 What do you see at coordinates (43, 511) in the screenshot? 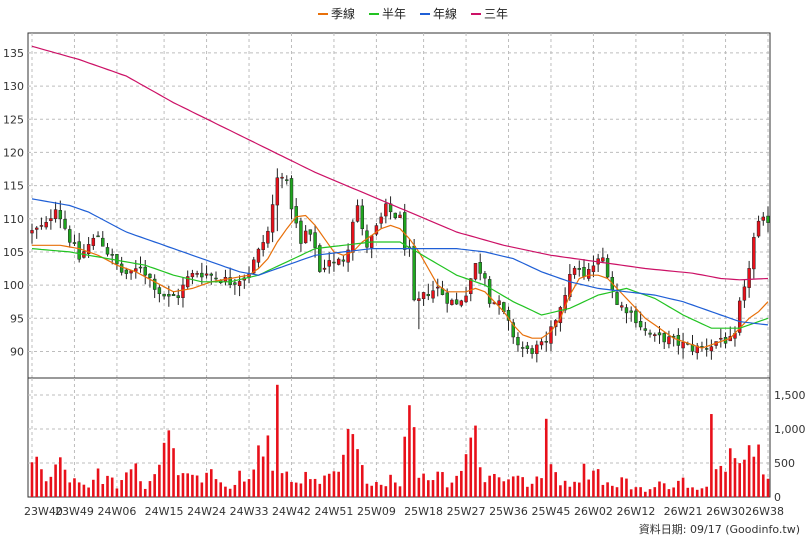
I see `x-tick-label: 23W40` at bounding box center [43, 511].